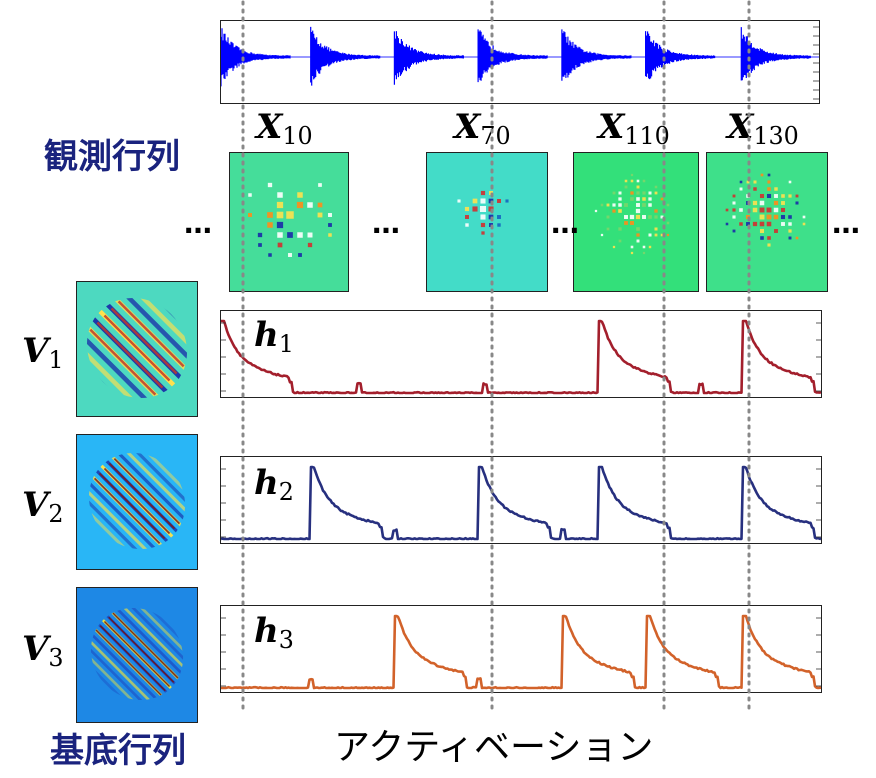  What do you see at coordinates (521, 652) in the screenshot?
I see `activation-h3-svg` at bounding box center [521, 652].